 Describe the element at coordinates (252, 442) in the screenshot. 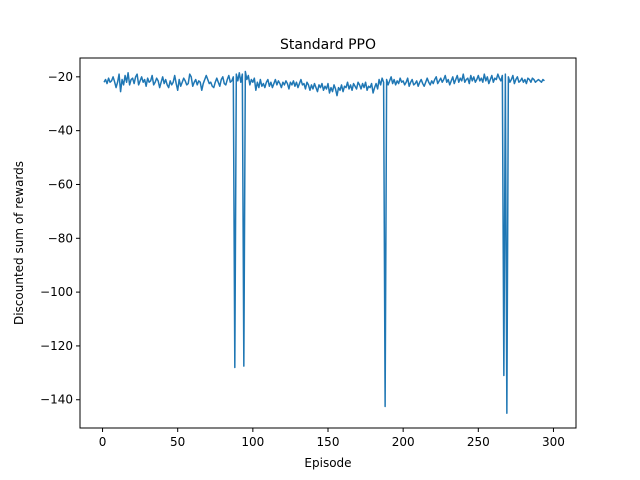

I see `x-tick-label: 100` at that location.